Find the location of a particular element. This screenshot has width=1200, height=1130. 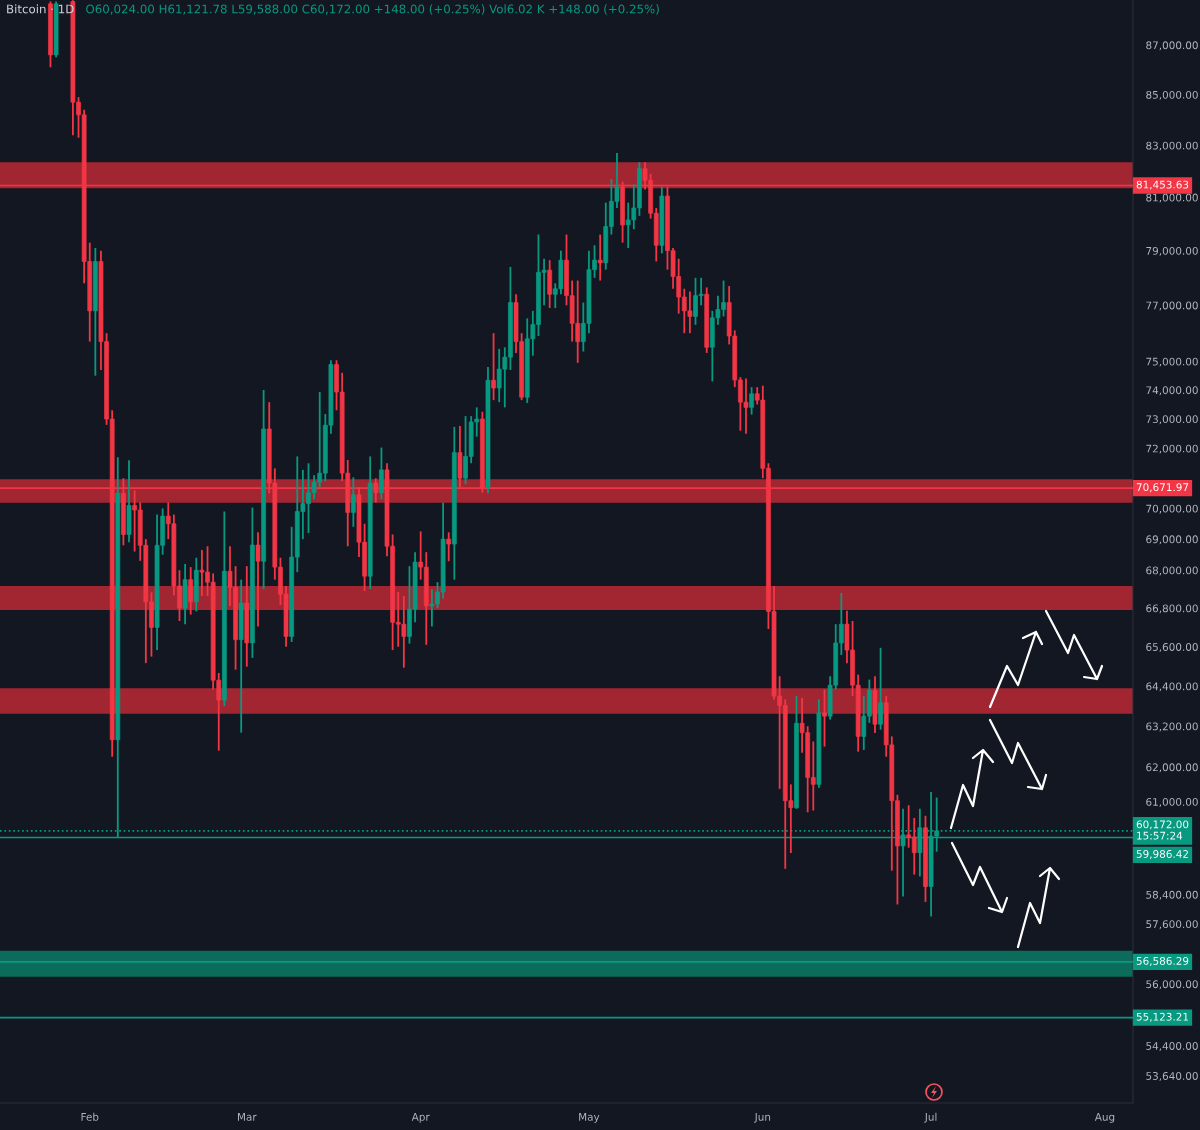

x-tick-label: Feb is located at coordinates (90, 1116).